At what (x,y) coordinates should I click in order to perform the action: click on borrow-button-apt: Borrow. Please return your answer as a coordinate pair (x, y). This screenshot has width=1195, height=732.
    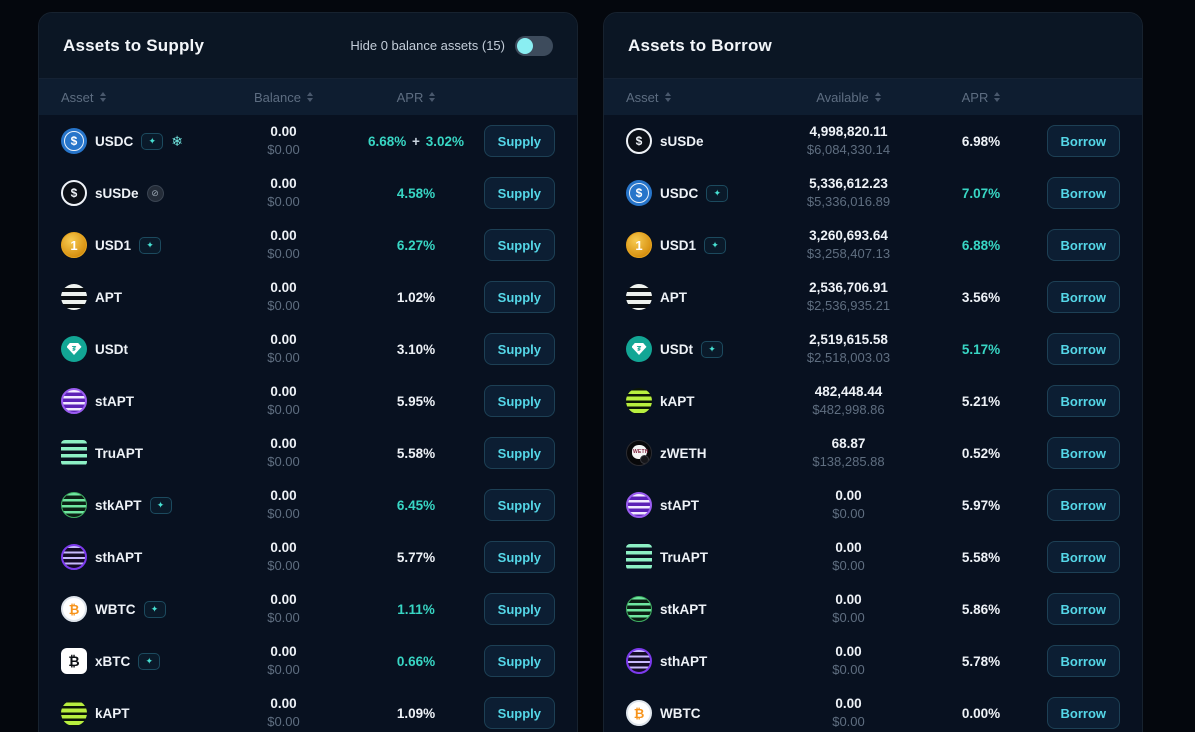
    Looking at the image, I should click on (1083, 297).